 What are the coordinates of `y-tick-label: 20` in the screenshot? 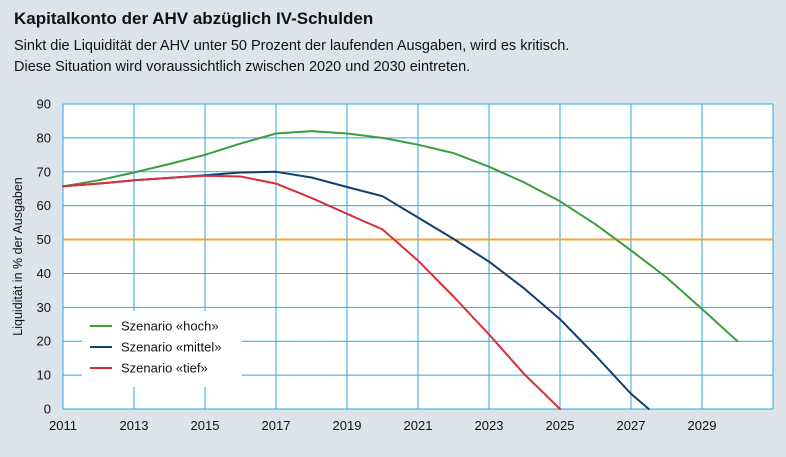 It's located at (44, 341).